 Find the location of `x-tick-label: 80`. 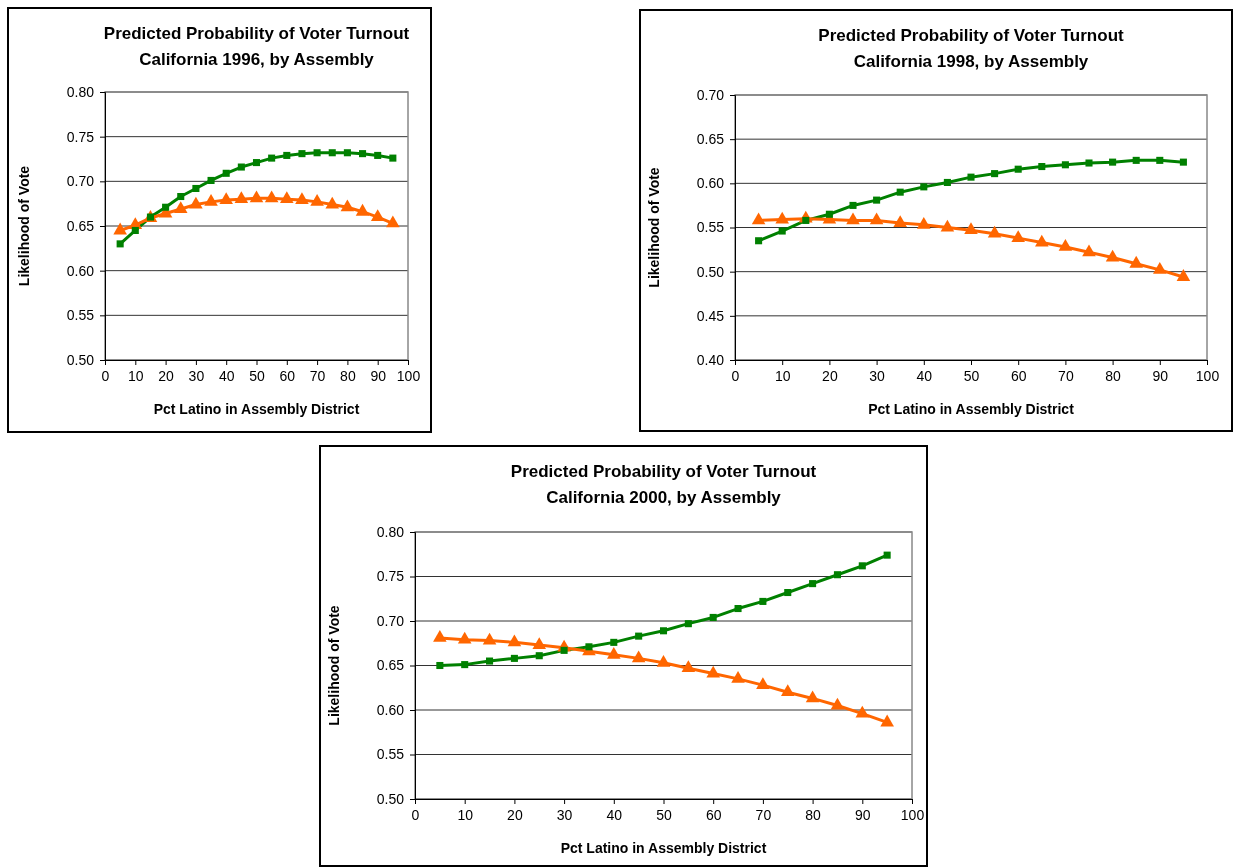

x-tick-label: 80 is located at coordinates (1113, 375).